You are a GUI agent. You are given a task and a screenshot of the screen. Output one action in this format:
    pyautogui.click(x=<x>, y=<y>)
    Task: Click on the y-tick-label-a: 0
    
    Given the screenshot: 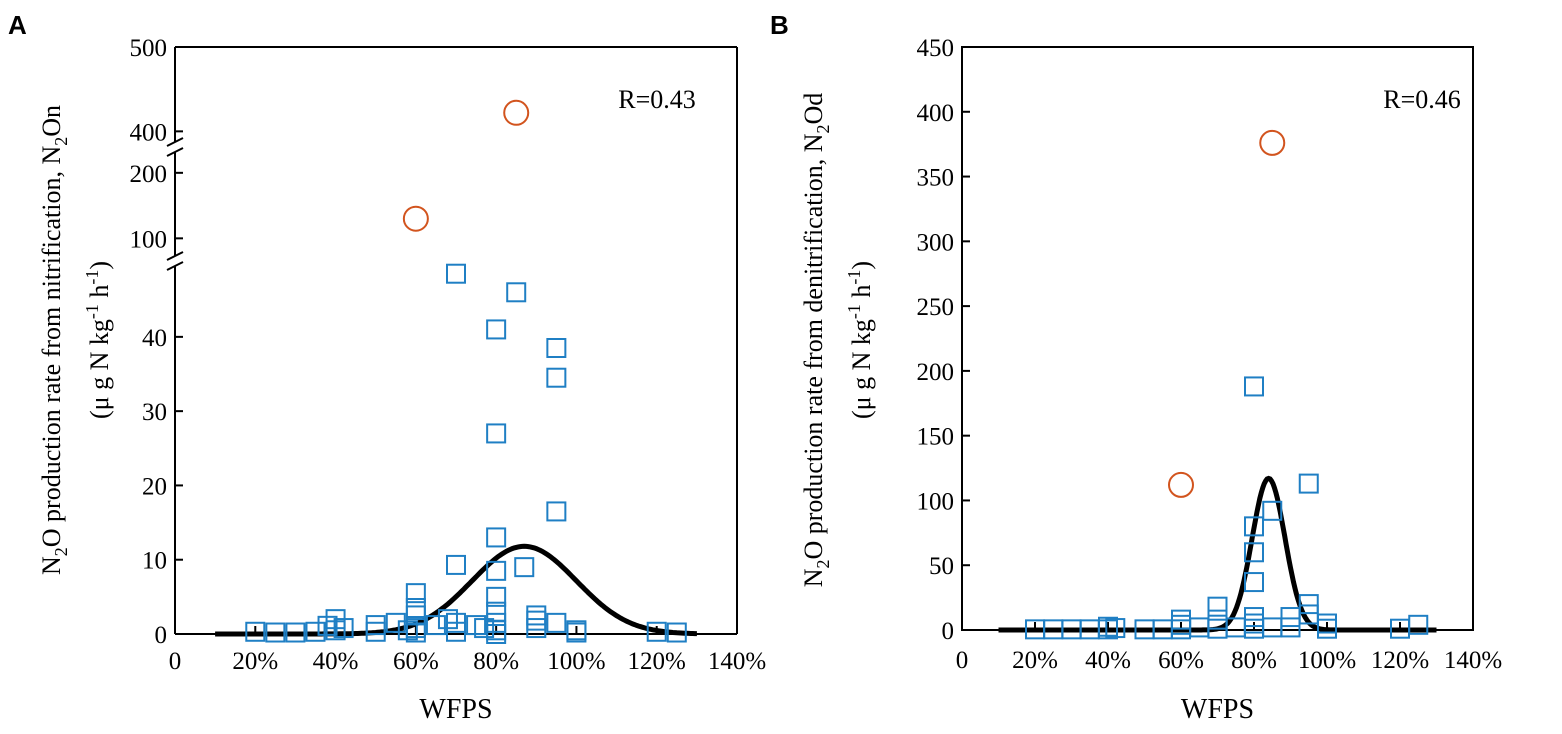 What is the action you would take?
    pyautogui.click(x=161, y=635)
    